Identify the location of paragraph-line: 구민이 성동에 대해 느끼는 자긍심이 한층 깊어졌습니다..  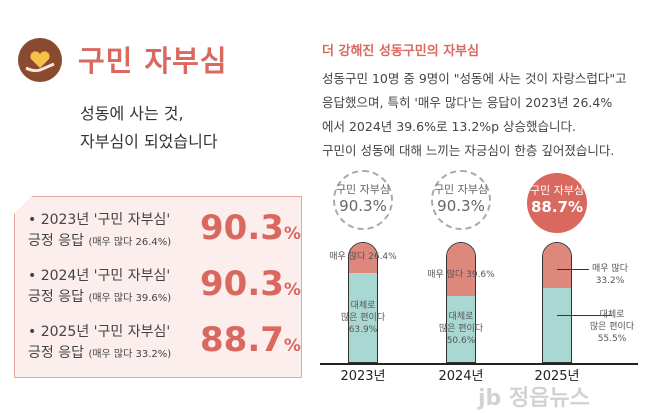
(468, 150).